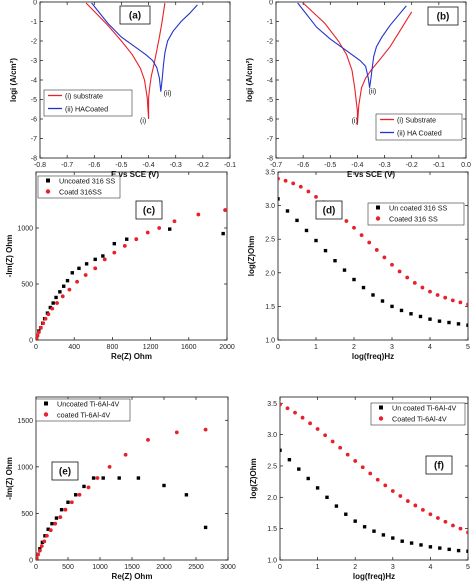  What do you see at coordinates (249, 80) in the screenshot?
I see `y-axis-label: logi (A/cm²)` at bounding box center [249, 80].